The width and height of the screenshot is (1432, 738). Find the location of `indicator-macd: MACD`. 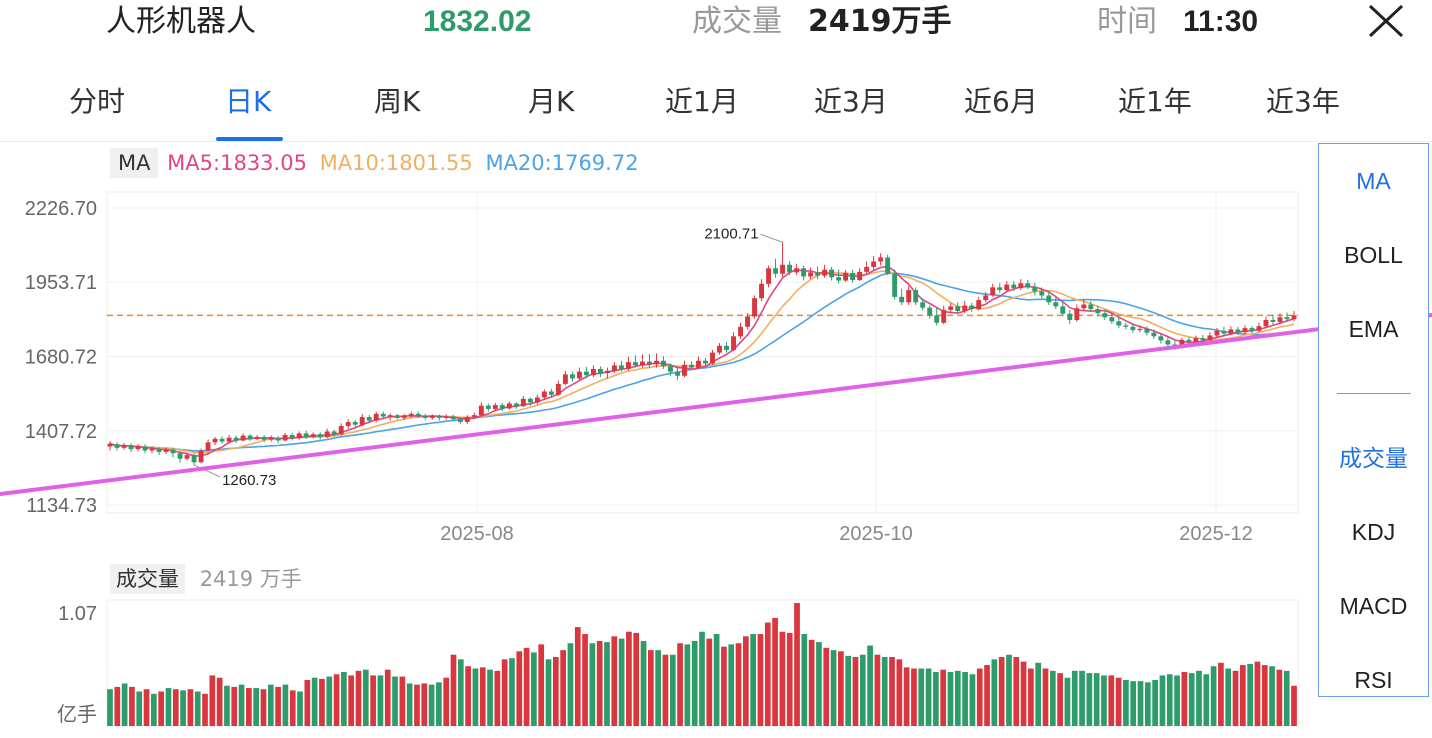

indicator-macd: MACD is located at coordinates (1373, 606).